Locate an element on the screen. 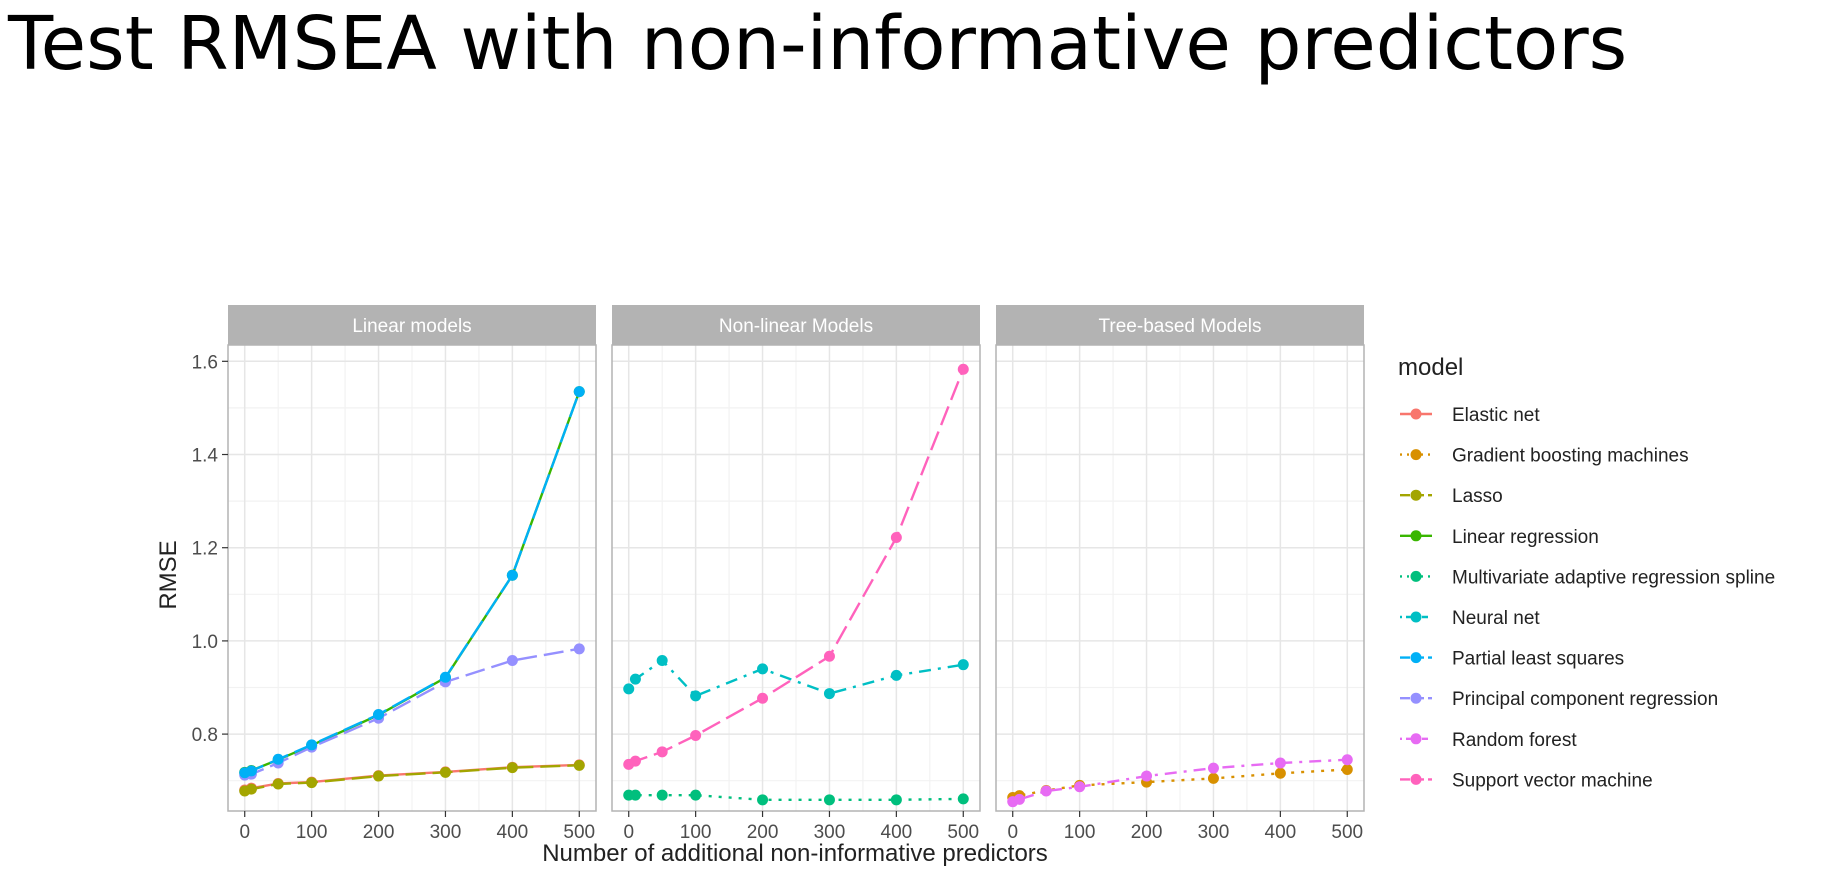 The height and width of the screenshot is (896, 1828). y-tick-label: 0.8 is located at coordinates (205, 735).